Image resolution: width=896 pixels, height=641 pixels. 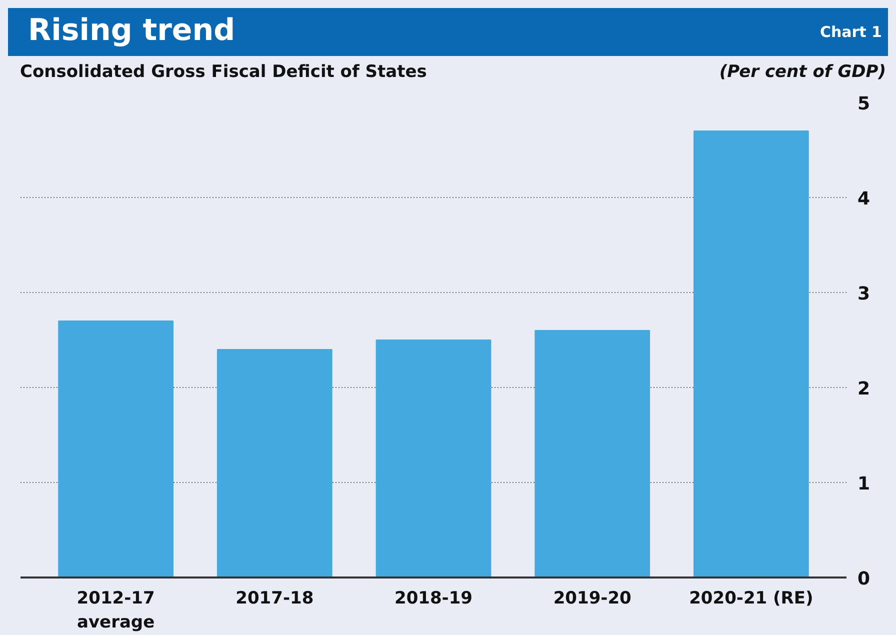 I want to click on x-tick-label: 2018-19, so click(x=433, y=598).